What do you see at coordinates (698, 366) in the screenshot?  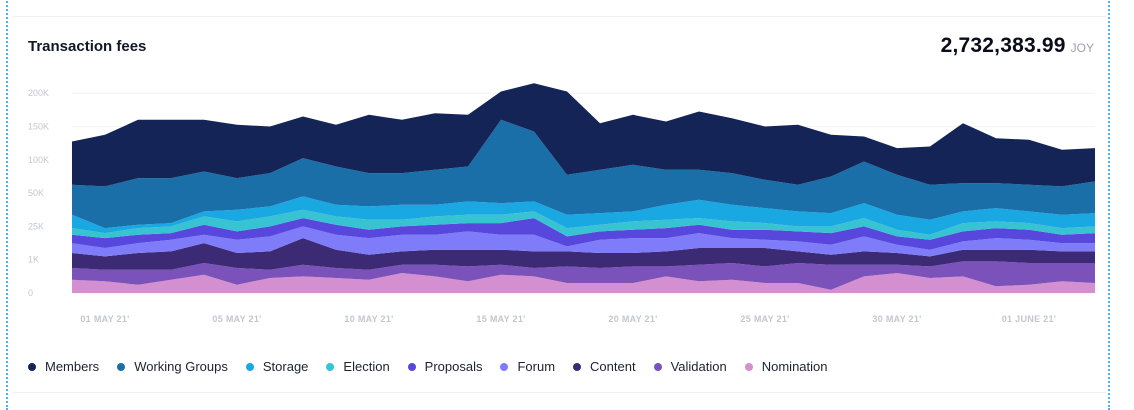 I see `legend-label: Validation` at bounding box center [698, 366].